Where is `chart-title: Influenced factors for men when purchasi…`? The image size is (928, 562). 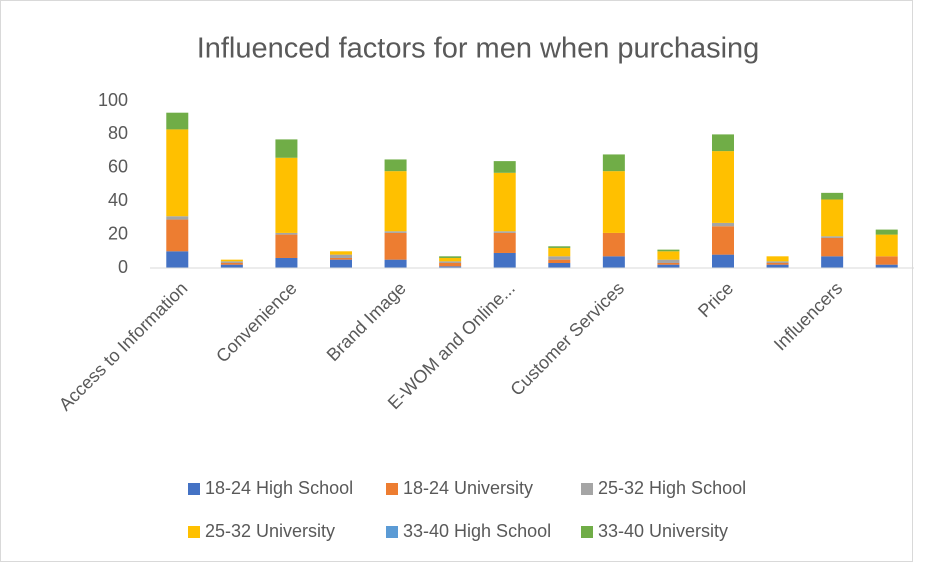 chart-title: Influenced factors for men when purchasi… is located at coordinates (478, 49).